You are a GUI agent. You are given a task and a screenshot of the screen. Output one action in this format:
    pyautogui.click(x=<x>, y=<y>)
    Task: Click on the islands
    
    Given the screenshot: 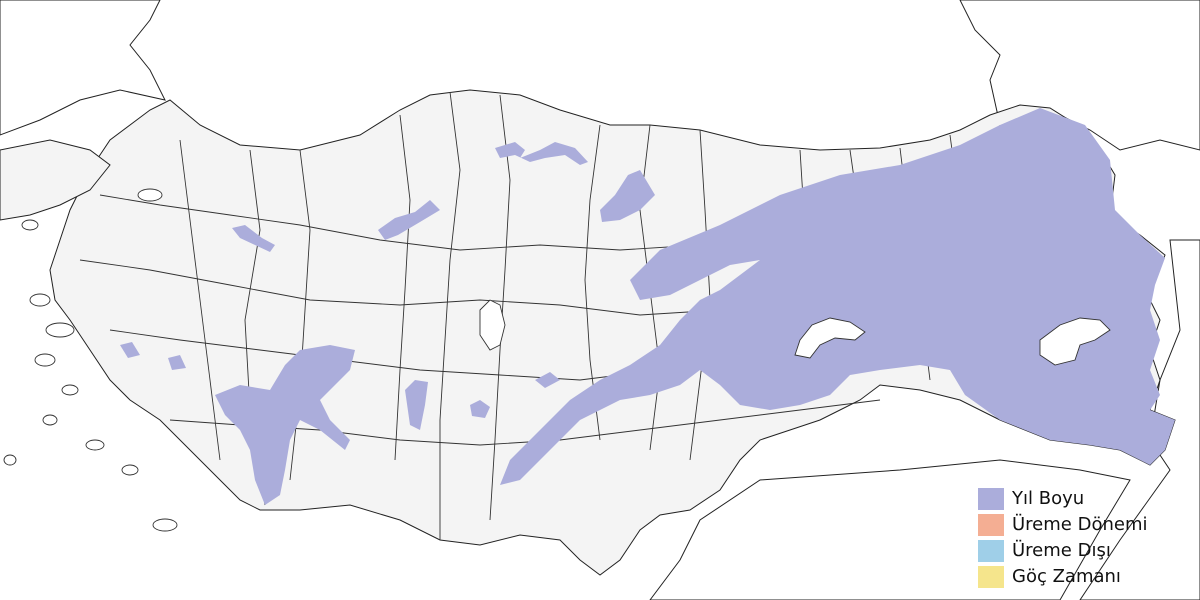 What is the action you would take?
    pyautogui.click(x=90, y=360)
    